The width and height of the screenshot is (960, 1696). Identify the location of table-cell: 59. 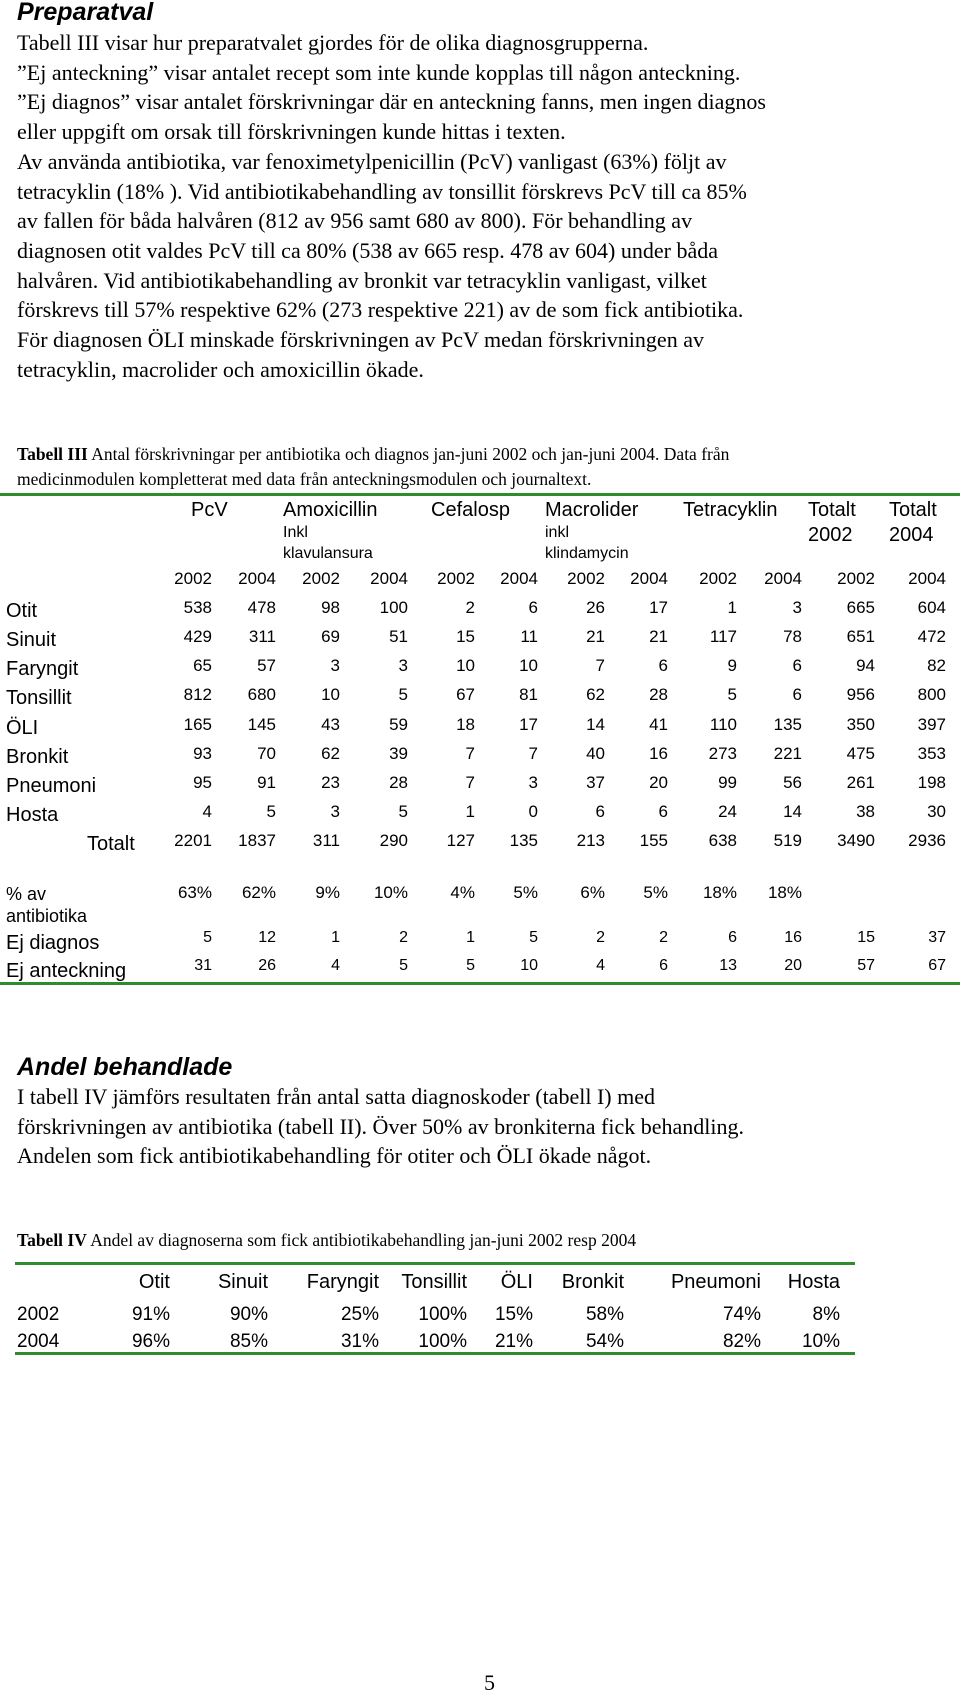
(398, 724).